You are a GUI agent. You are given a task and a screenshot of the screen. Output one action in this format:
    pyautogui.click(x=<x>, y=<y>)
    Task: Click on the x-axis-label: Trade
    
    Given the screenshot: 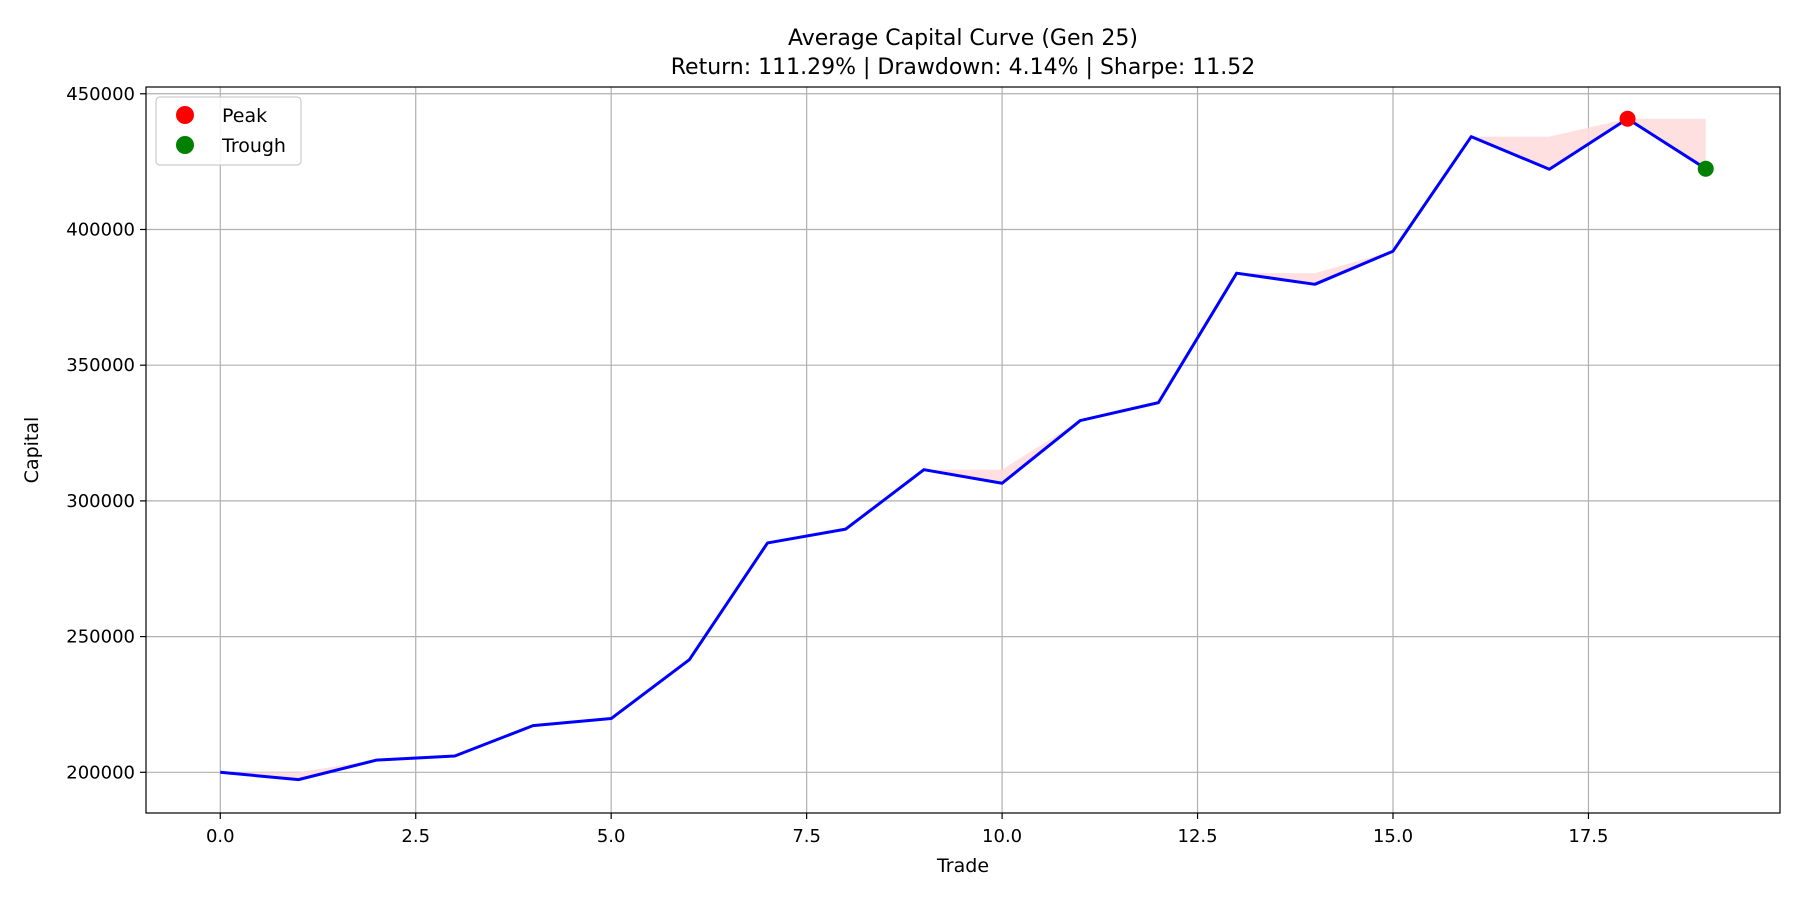 What is the action you would take?
    pyautogui.click(x=962, y=866)
    